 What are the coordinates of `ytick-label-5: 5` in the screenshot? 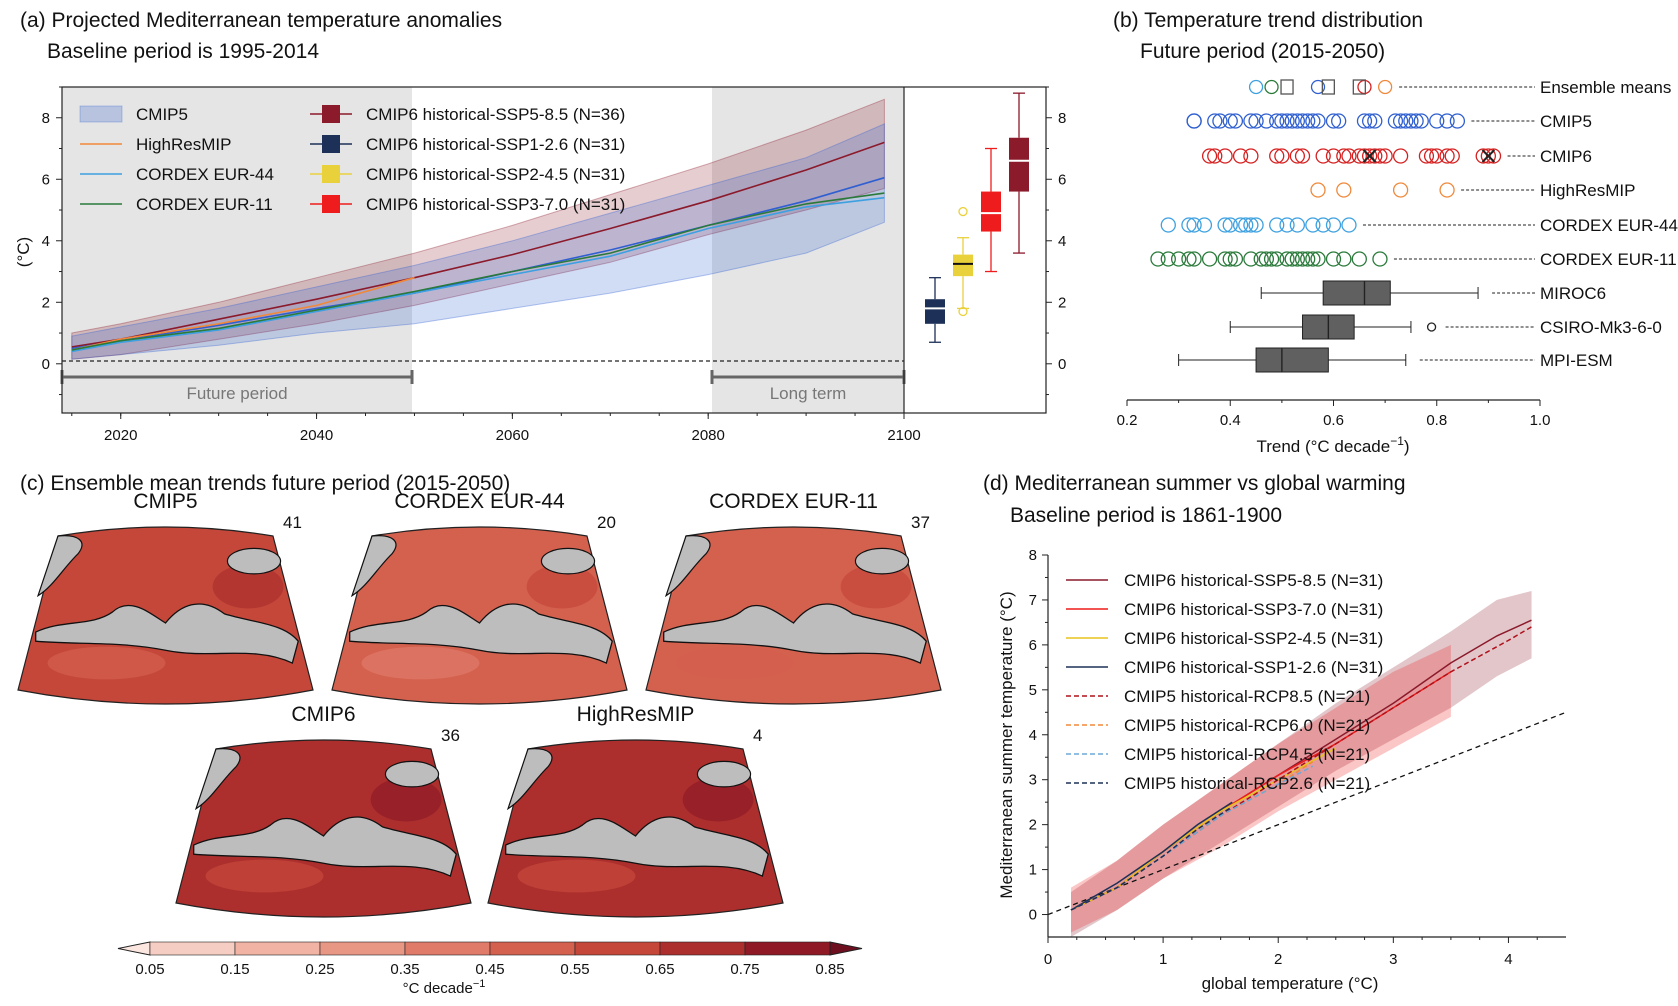 It's located at (1033, 690).